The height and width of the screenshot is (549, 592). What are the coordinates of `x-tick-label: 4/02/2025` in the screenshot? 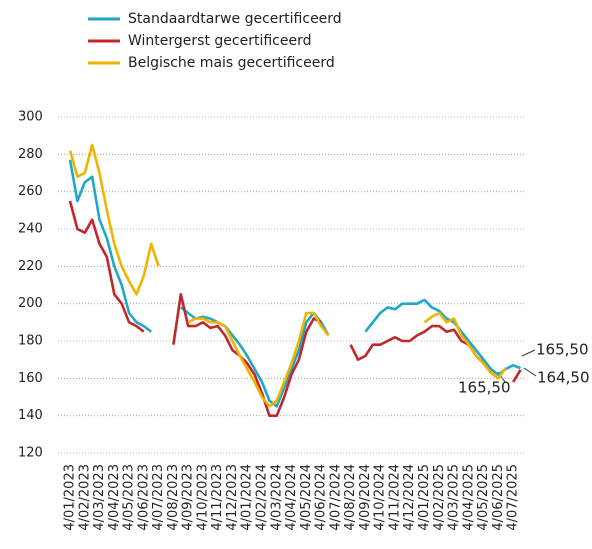 It's located at (439, 497).